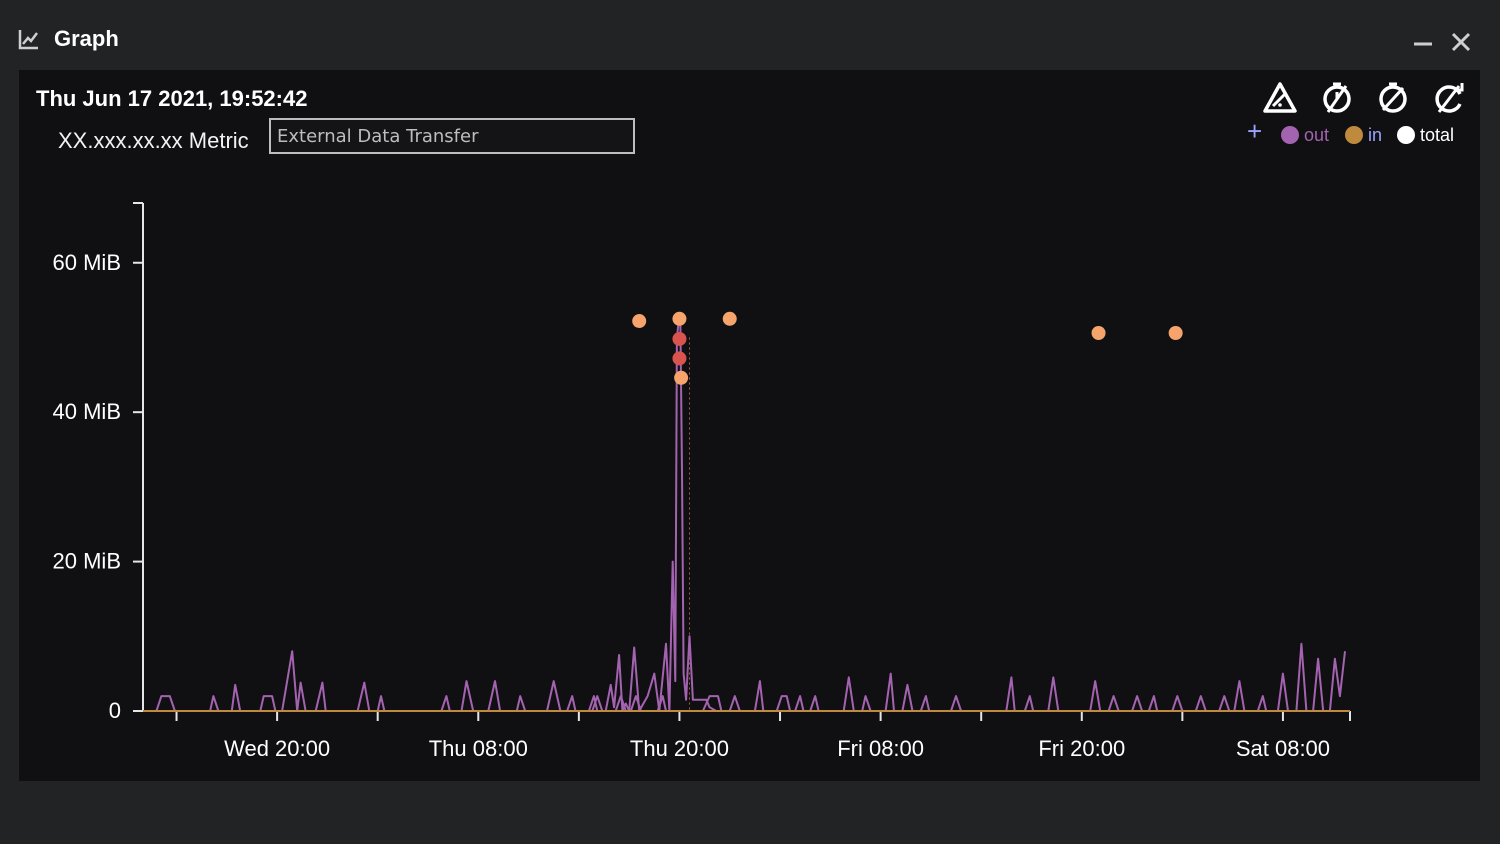 The width and height of the screenshot is (1500, 844). I want to click on x-tick-label: Wed 20:00, so click(277, 748).